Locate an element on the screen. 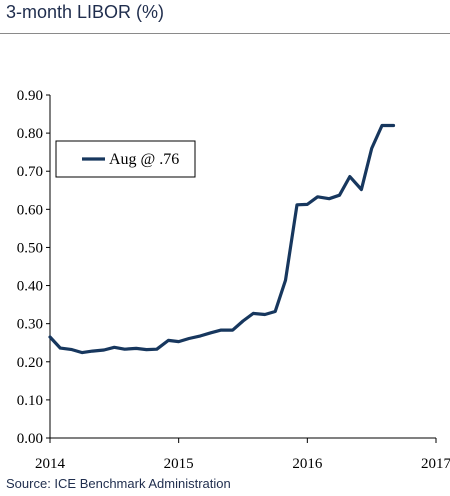 The width and height of the screenshot is (450, 496). y-tick-label: 0.90 is located at coordinates (30, 96).